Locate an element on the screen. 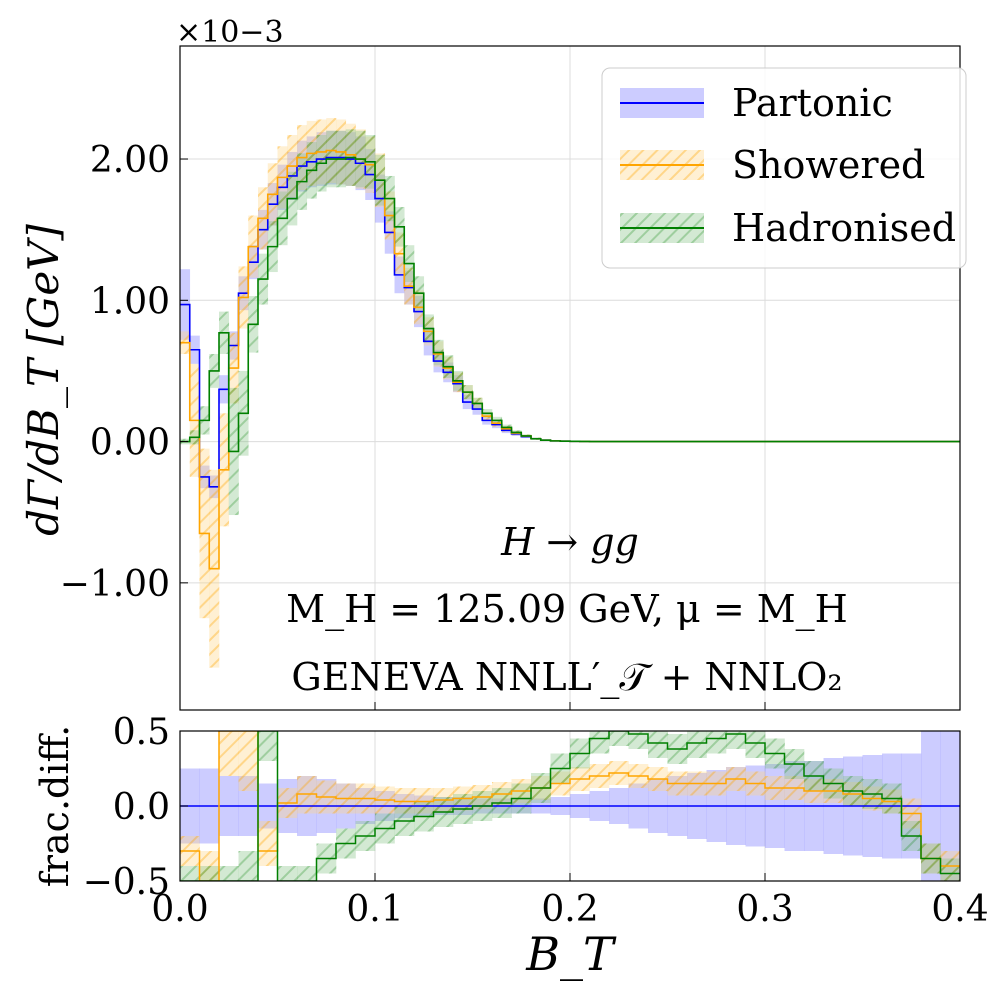 This screenshot has width=1000, height=1000. main-y-tick-label-1: 0.00 is located at coordinates (130, 443).